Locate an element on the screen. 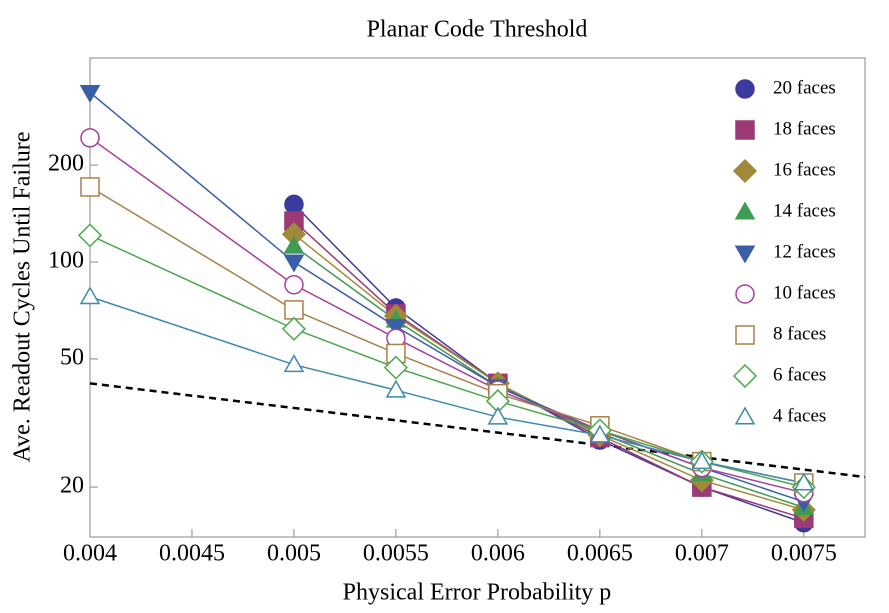 This screenshot has height=613, width=889. y-tick-label: 50 is located at coordinates (72, 357).